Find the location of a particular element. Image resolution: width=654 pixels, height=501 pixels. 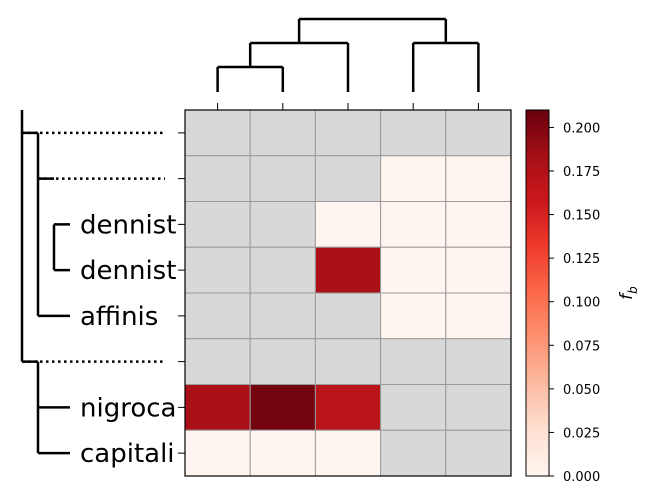

heatmap-cell-r4-c3 is located at coordinates (413, 316).